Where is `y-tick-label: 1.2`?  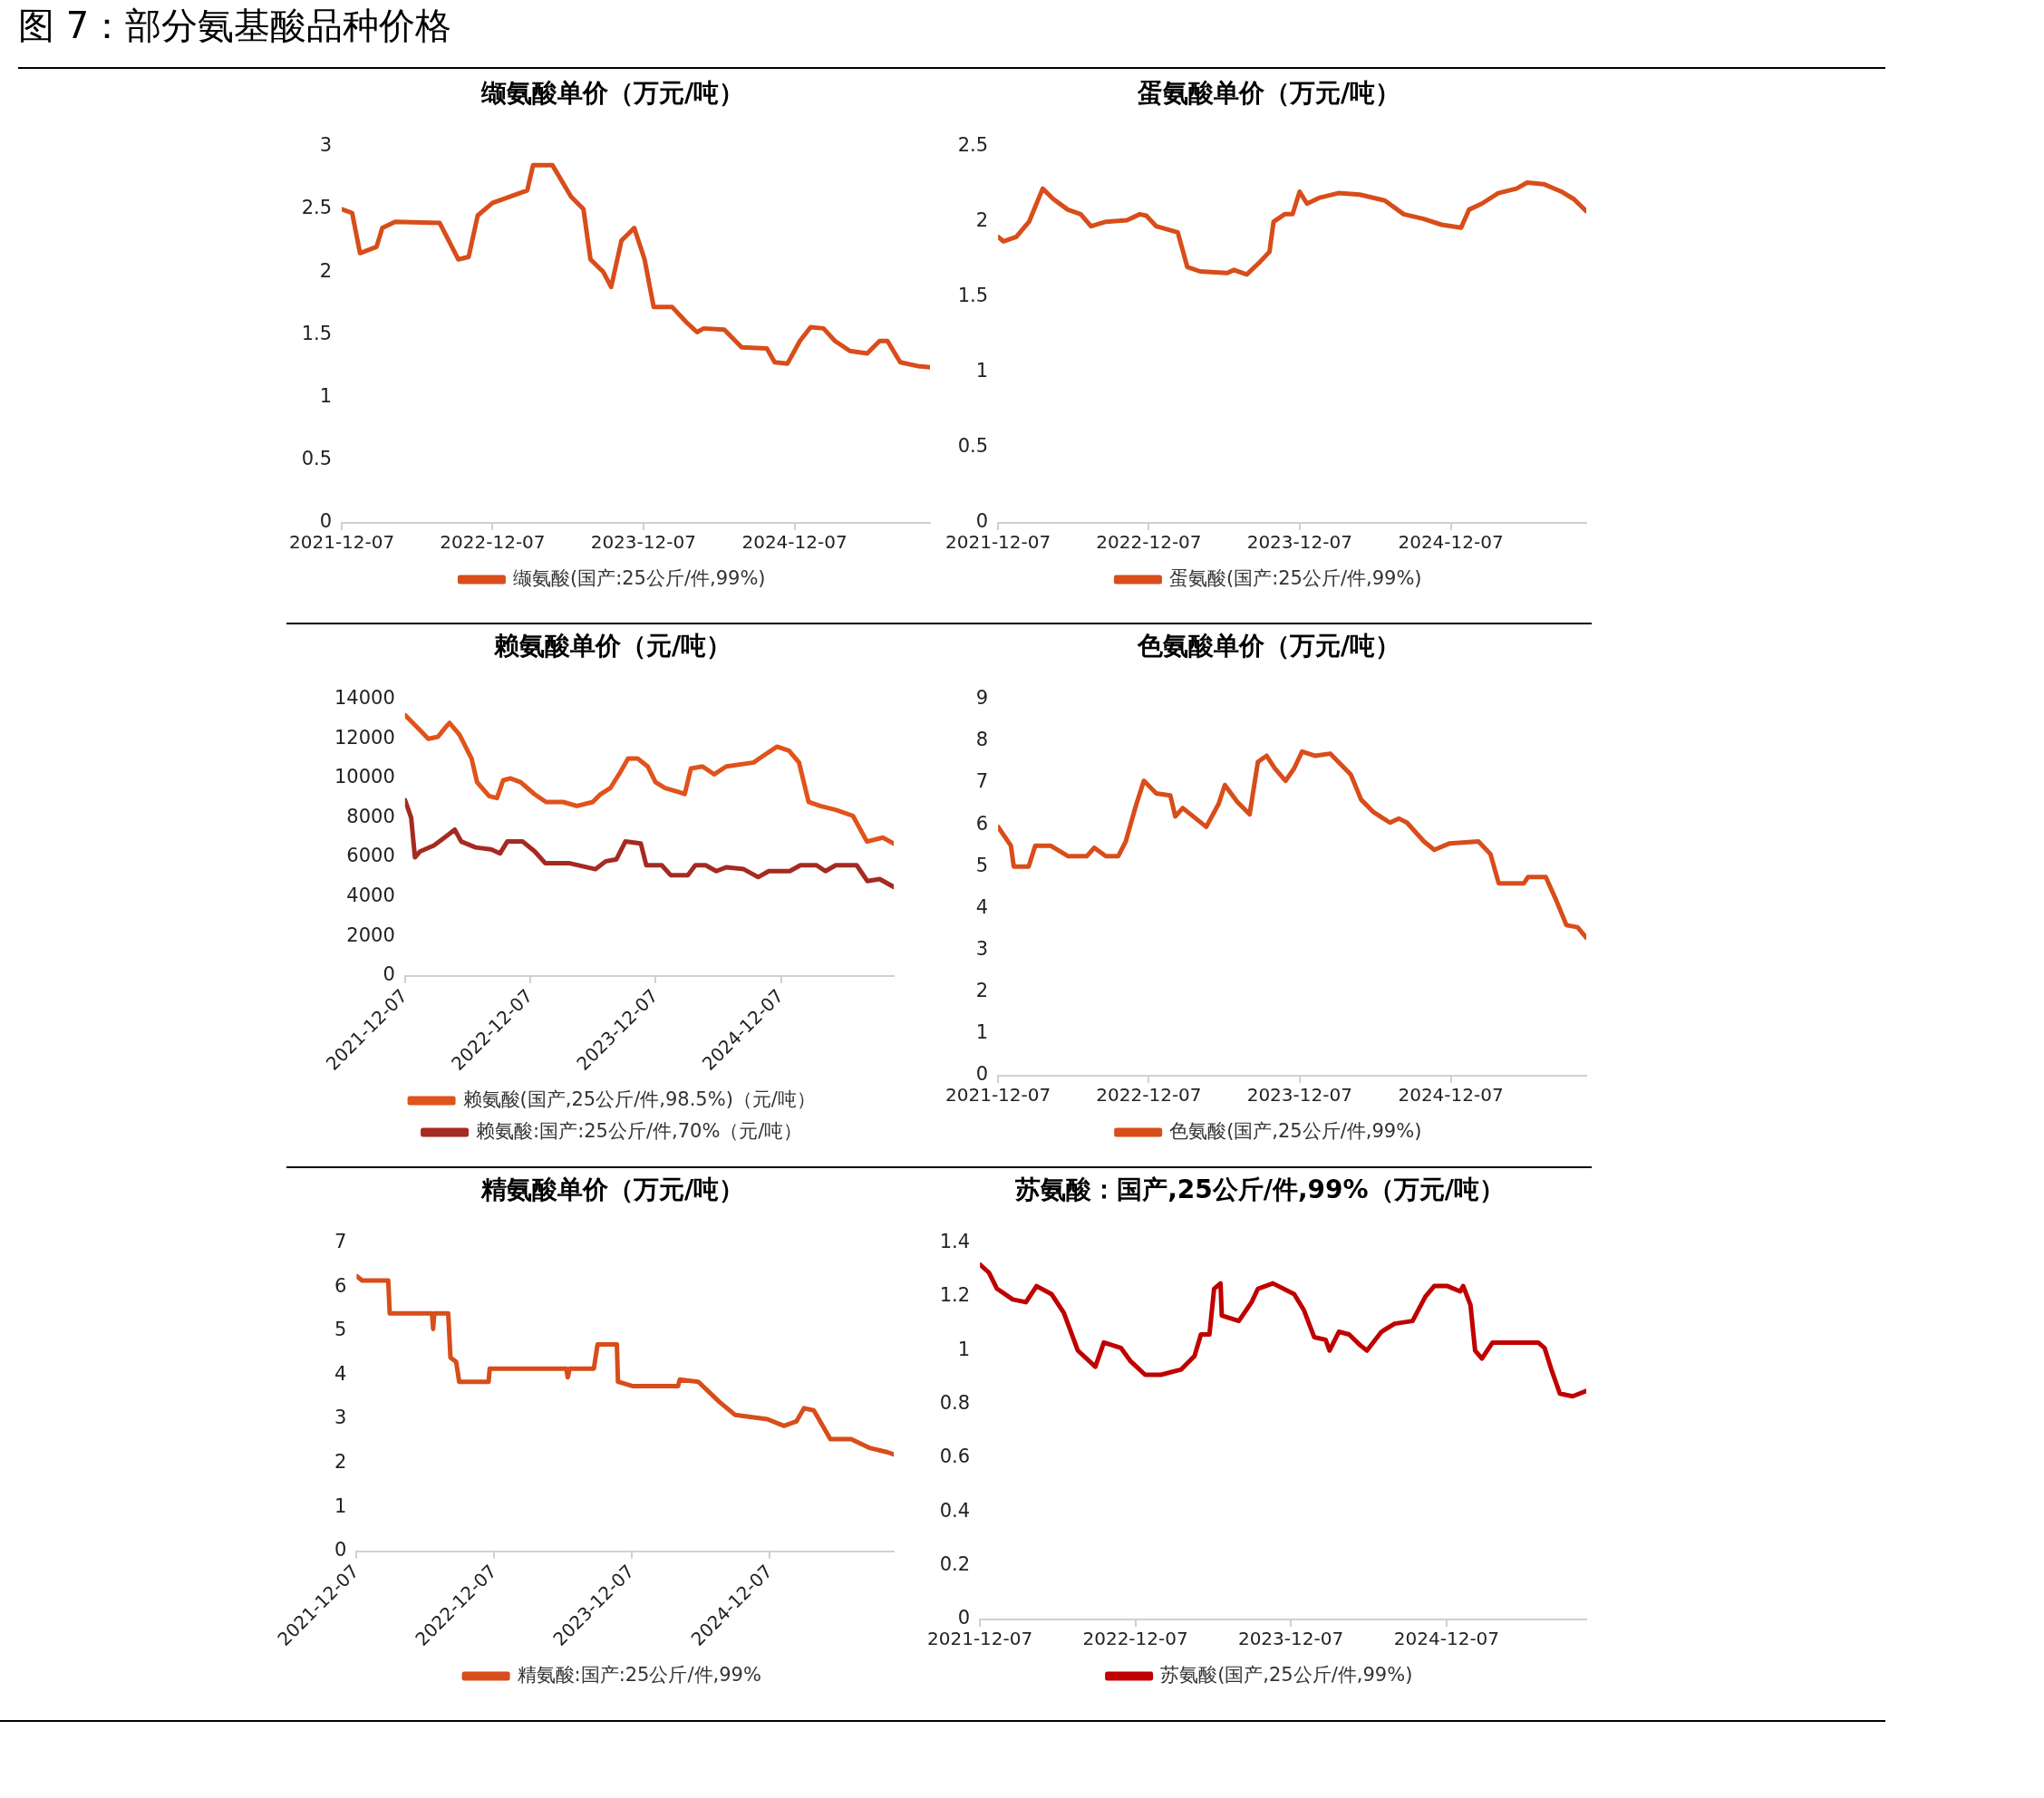 y-tick-label: 1.2 is located at coordinates (955, 1295).